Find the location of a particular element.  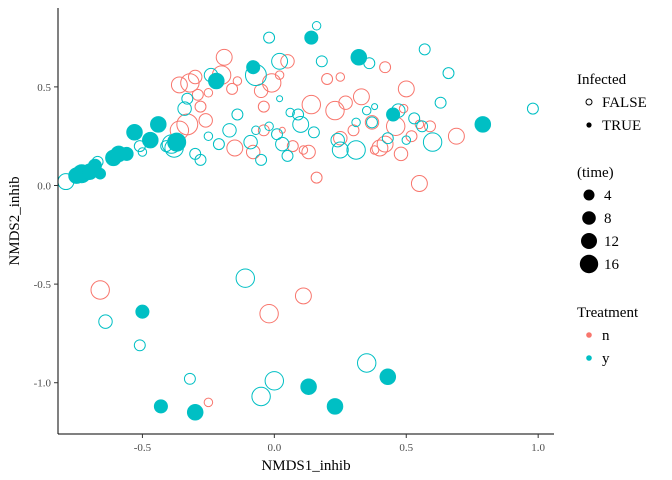

y-axis: 0.5 0.0 -0.5 -1.0 is located at coordinates (46, 221).